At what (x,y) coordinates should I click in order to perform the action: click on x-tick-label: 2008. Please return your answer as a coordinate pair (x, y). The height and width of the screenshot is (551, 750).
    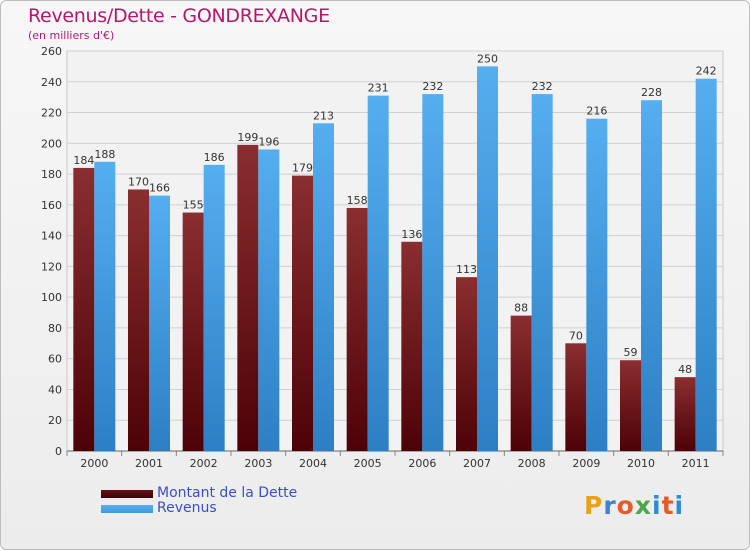
    Looking at the image, I should click on (532, 463).